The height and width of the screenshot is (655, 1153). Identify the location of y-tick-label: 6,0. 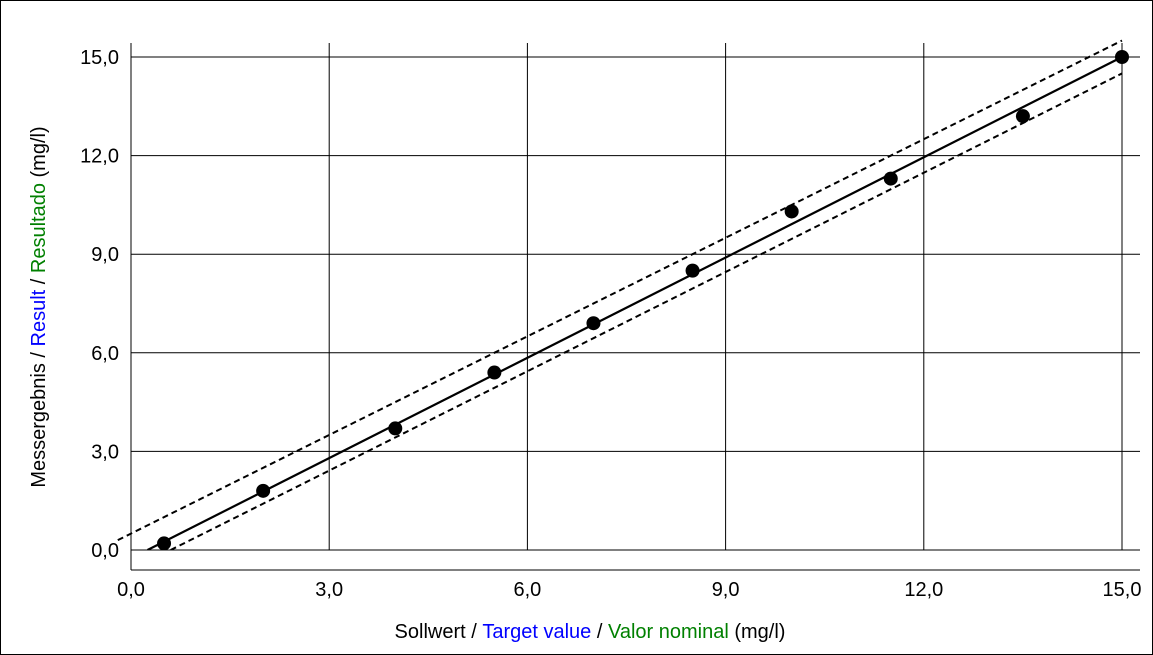
(105, 354).